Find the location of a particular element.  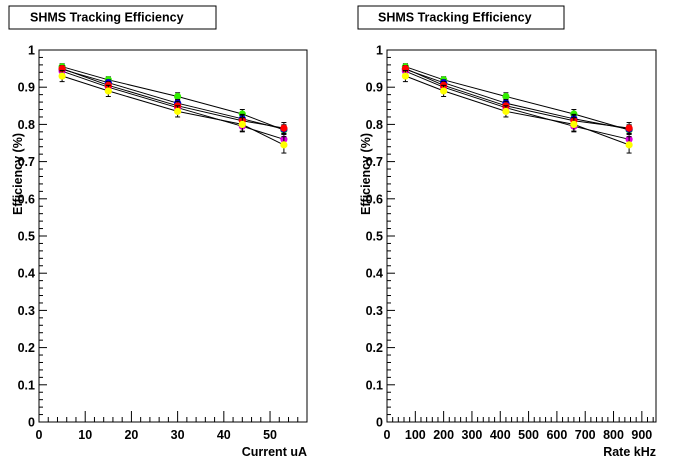

x-tick-label: 40 is located at coordinates (224, 435).